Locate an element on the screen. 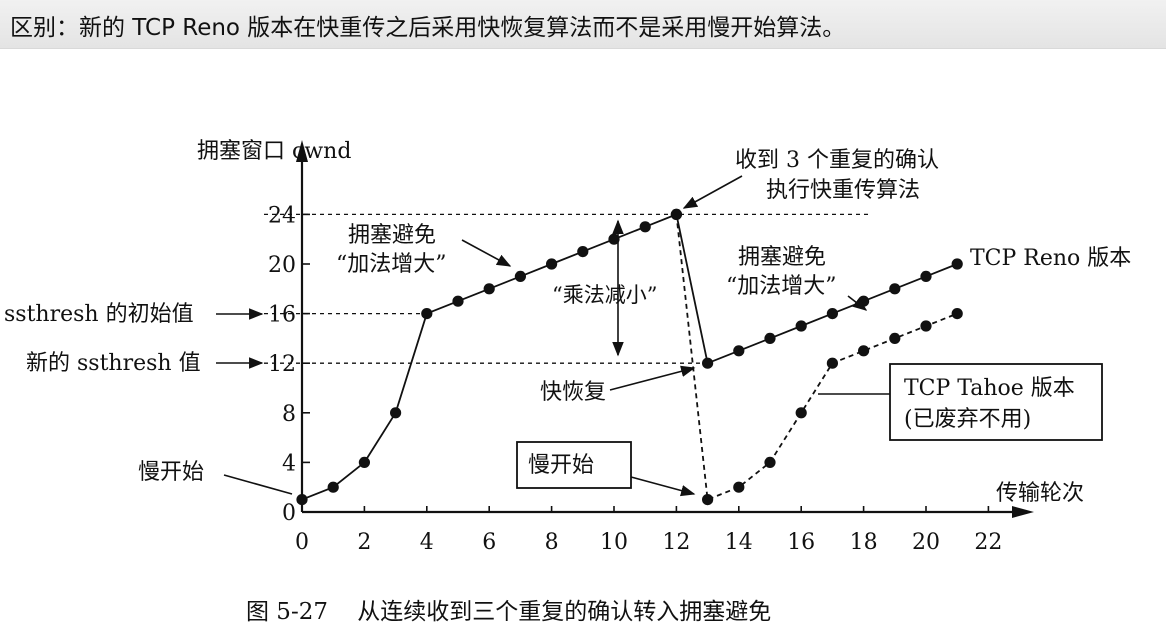  x-tick-label: 0 is located at coordinates (302, 542).